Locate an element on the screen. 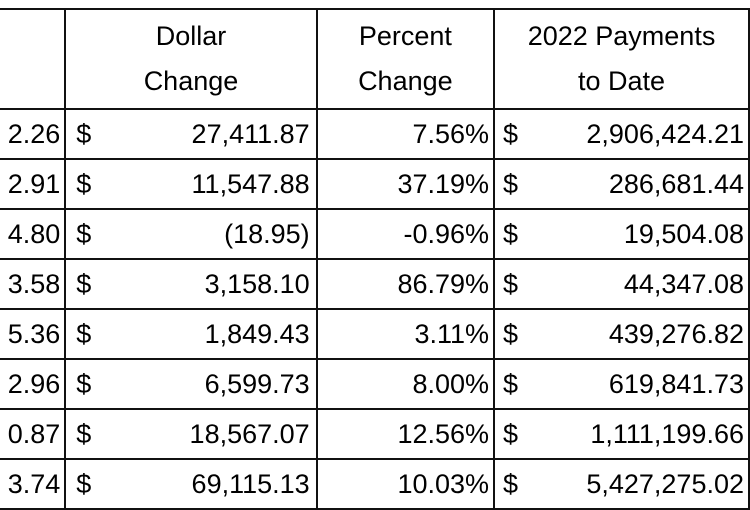  table-row: 2.26 $27,411.87 7.56% $2,906,424.21 is located at coordinates (375, 134).